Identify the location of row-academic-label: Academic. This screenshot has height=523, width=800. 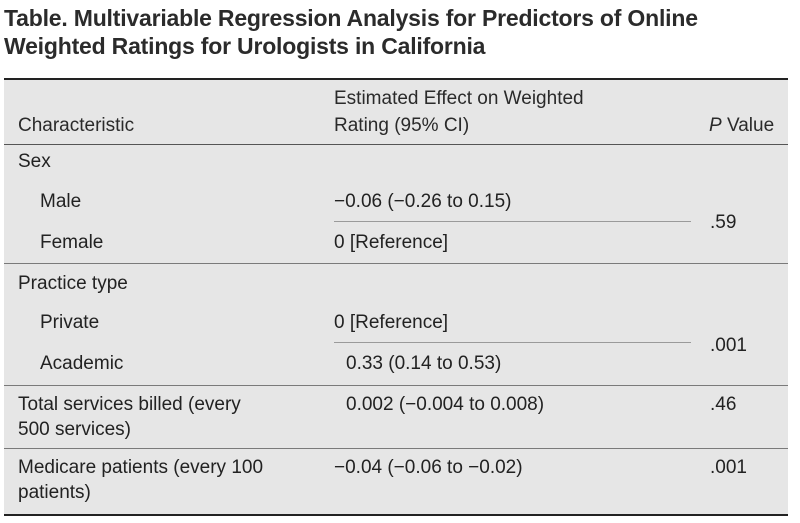
(82, 363).